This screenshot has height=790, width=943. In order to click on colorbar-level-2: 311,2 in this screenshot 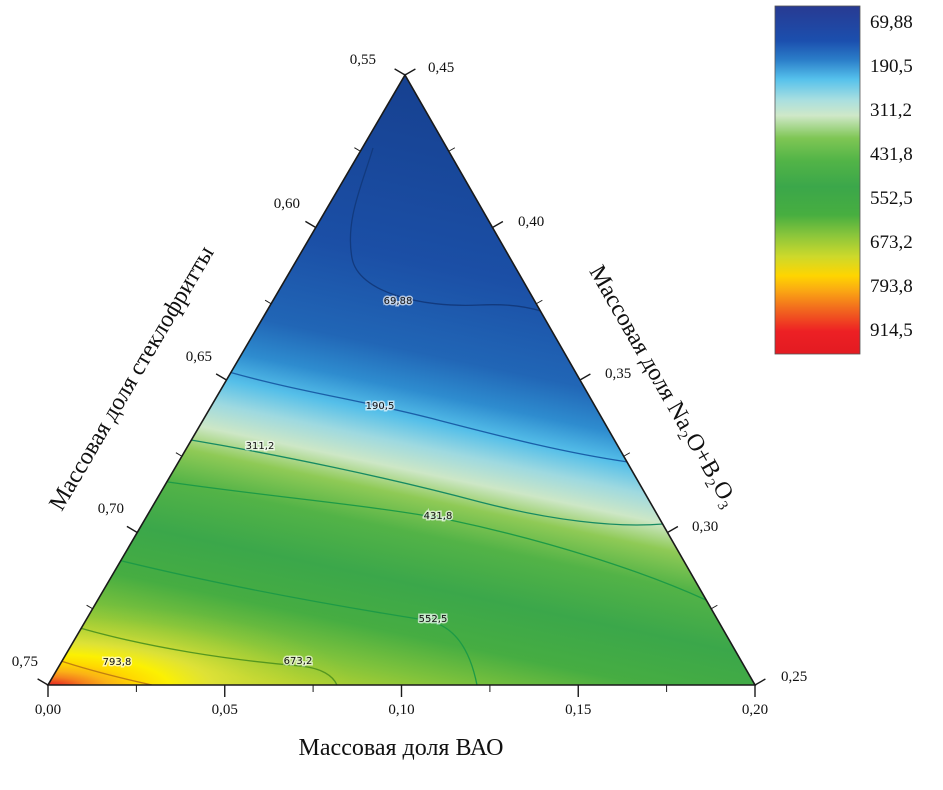, I will do `click(891, 110)`.